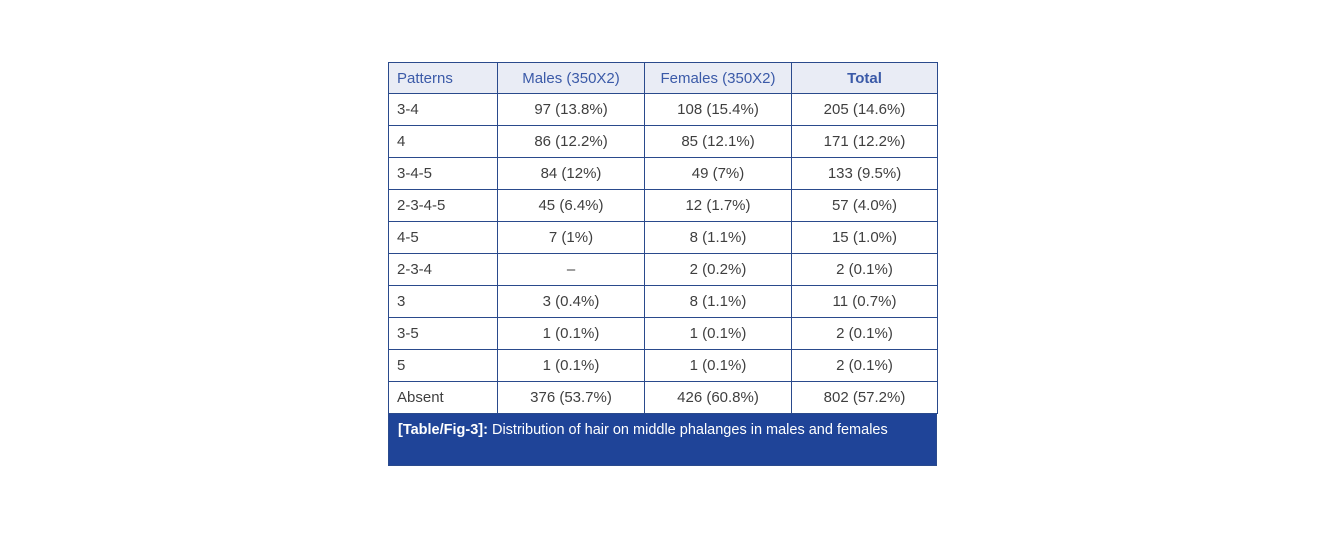 The width and height of the screenshot is (1341, 559). What do you see at coordinates (443, 205) in the screenshot?
I see `row-label: 2-3-4-5` at bounding box center [443, 205].